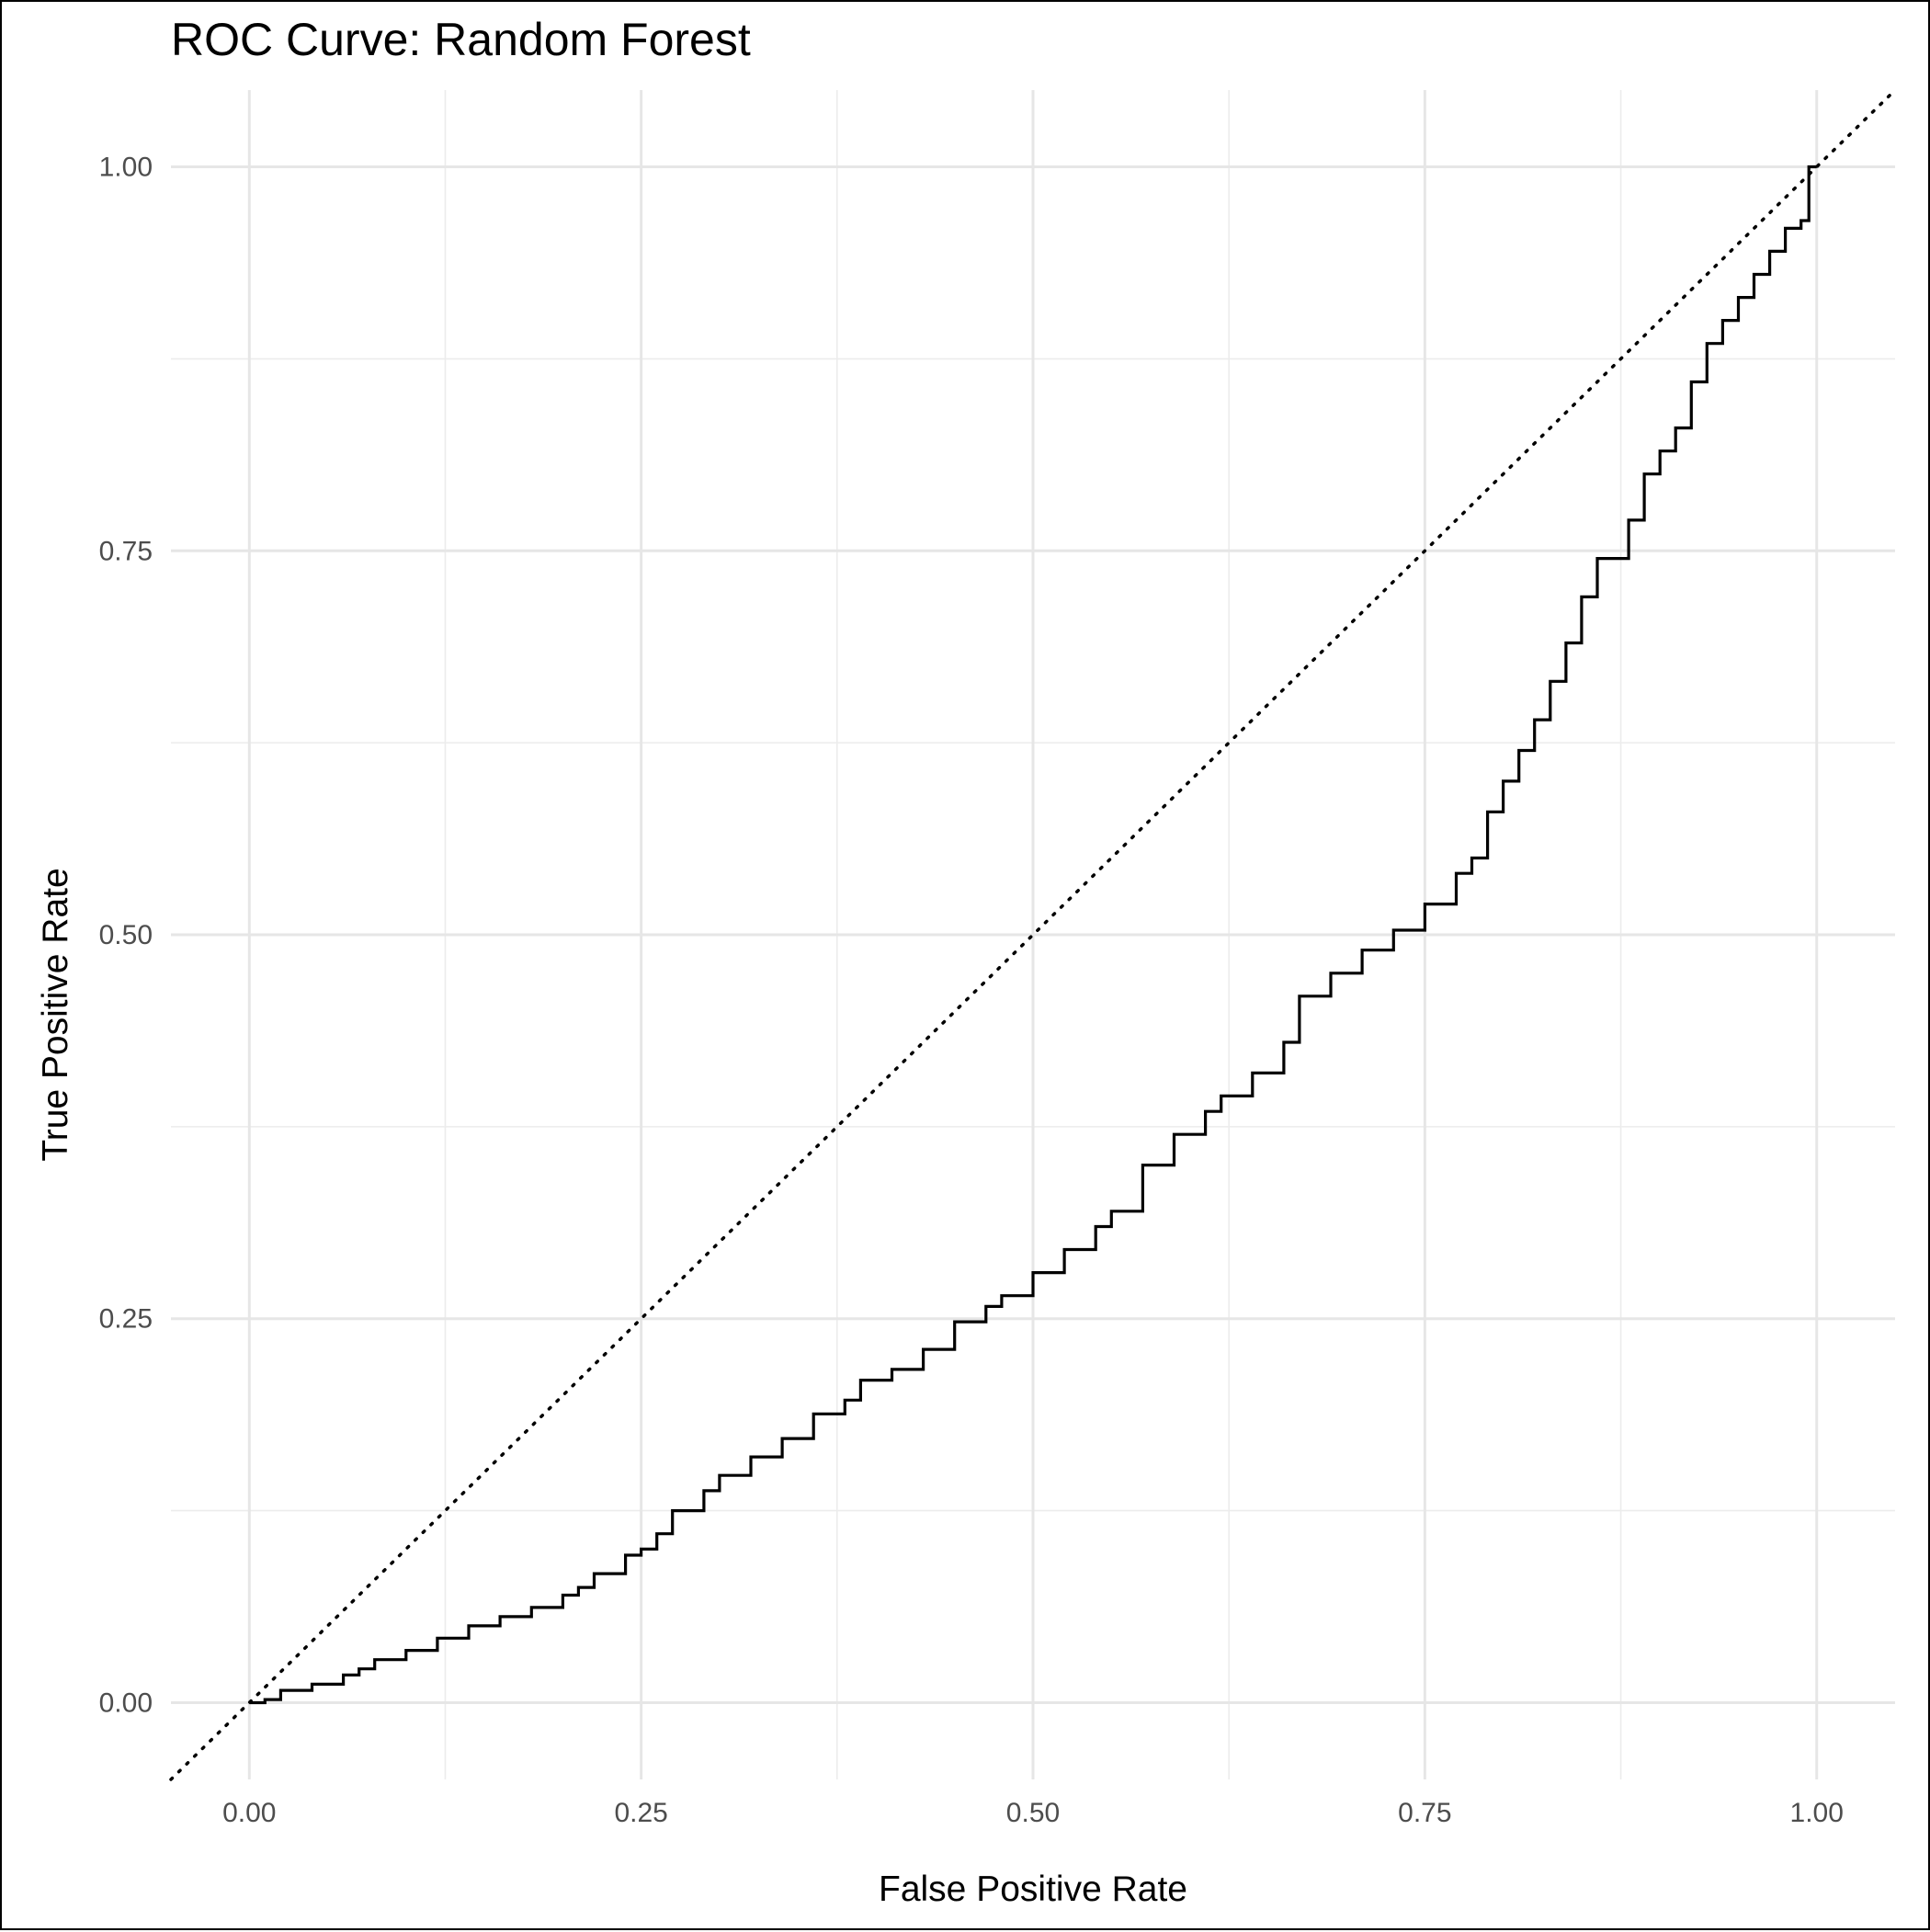  What do you see at coordinates (126, 1703) in the screenshot?
I see `y-tick-label: 0.00` at bounding box center [126, 1703].